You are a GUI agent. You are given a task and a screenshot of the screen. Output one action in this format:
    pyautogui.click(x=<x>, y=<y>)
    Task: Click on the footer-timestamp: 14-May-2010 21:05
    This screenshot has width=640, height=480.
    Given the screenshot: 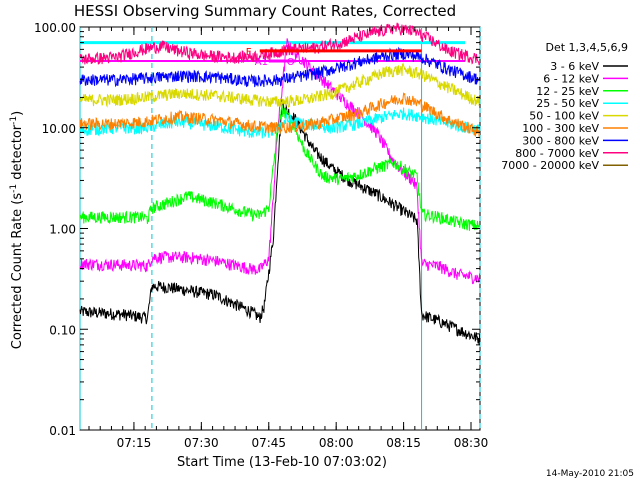 What is the action you would take?
    pyautogui.click(x=590, y=474)
    